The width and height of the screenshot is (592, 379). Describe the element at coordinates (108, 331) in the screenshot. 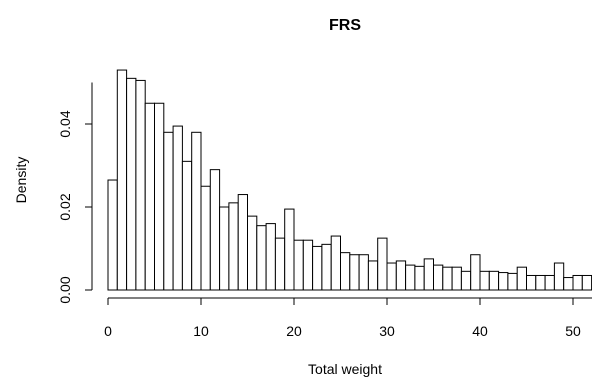

I see `x-tick-label: 0` at that location.